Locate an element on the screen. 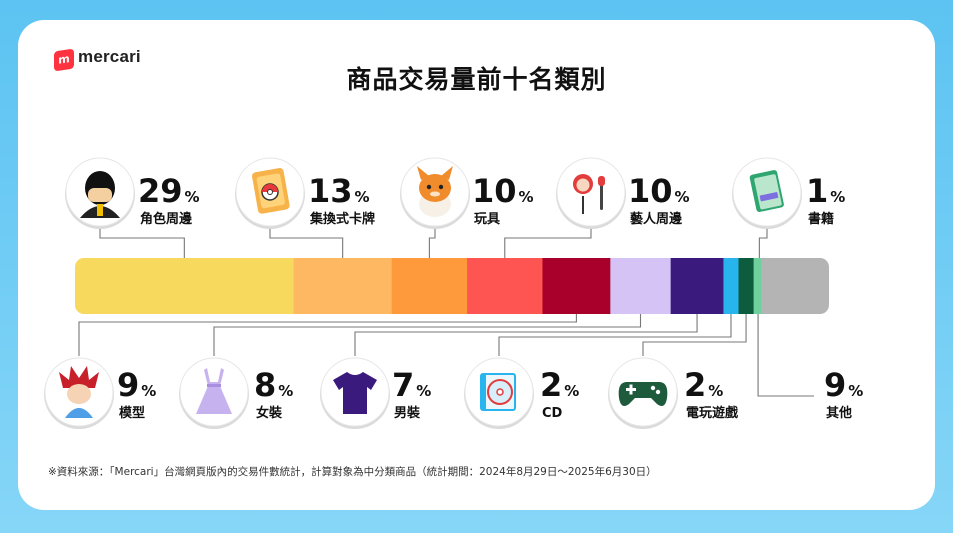 The width and height of the screenshot is (953, 533). value-label-2: 13% is located at coordinates (339, 191).